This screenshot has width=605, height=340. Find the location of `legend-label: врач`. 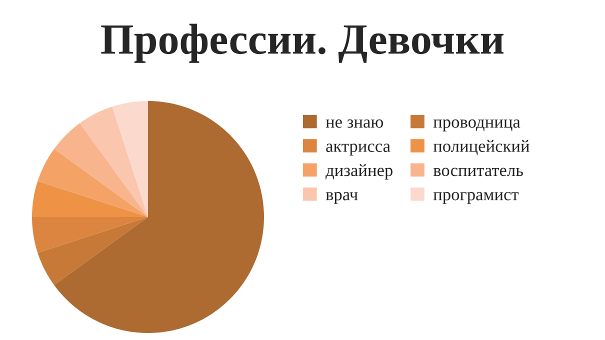

legend-label: врач is located at coordinates (342, 198).